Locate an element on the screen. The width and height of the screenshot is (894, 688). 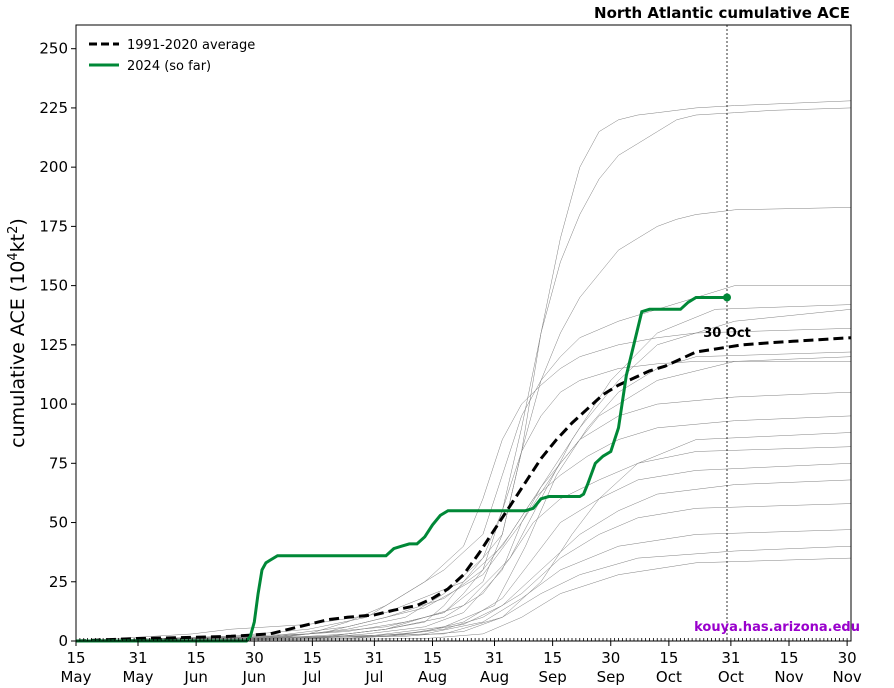
y-tick-label: 200 is located at coordinates (53, 167).